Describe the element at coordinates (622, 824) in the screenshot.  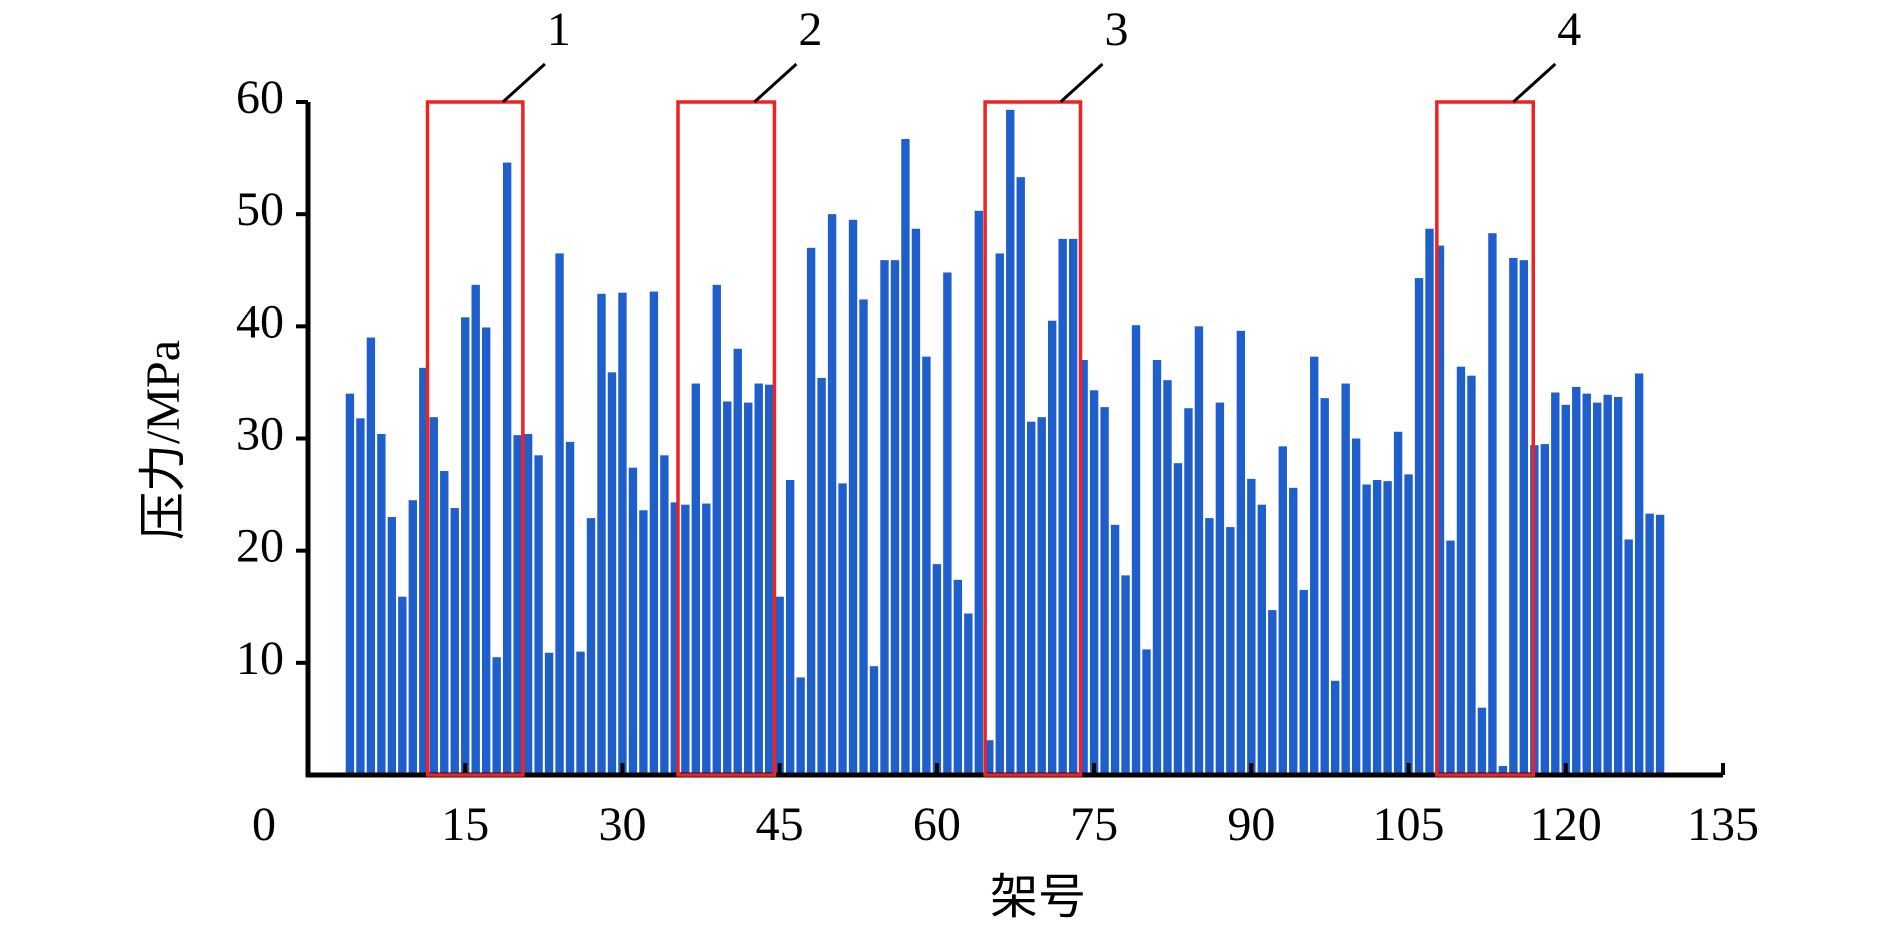
I see `x-tick-label: 30` at that location.